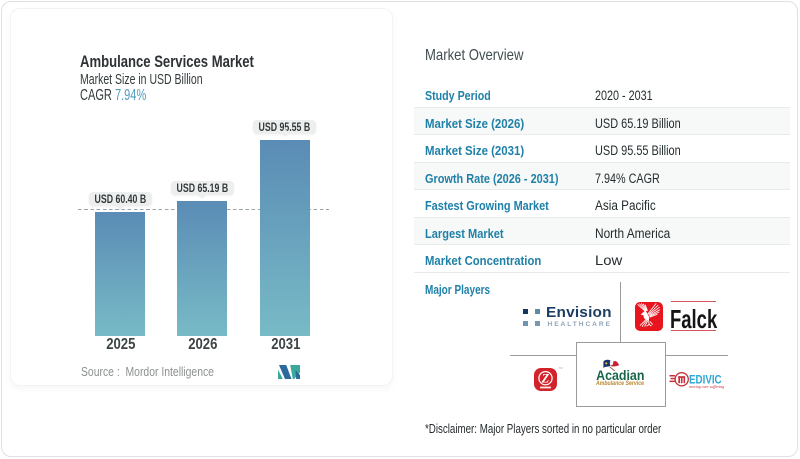 The image size is (800, 459). What do you see at coordinates (706, 386) in the screenshot?
I see `svg-text: moving over suffering` at bounding box center [706, 386].